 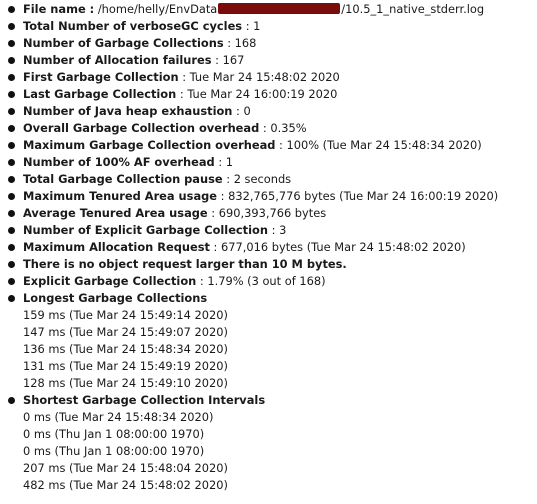 What do you see at coordinates (268, 298) in the screenshot?
I see `longest-gc-header: Longest Garbage Collections` at bounding box center [268, 298].